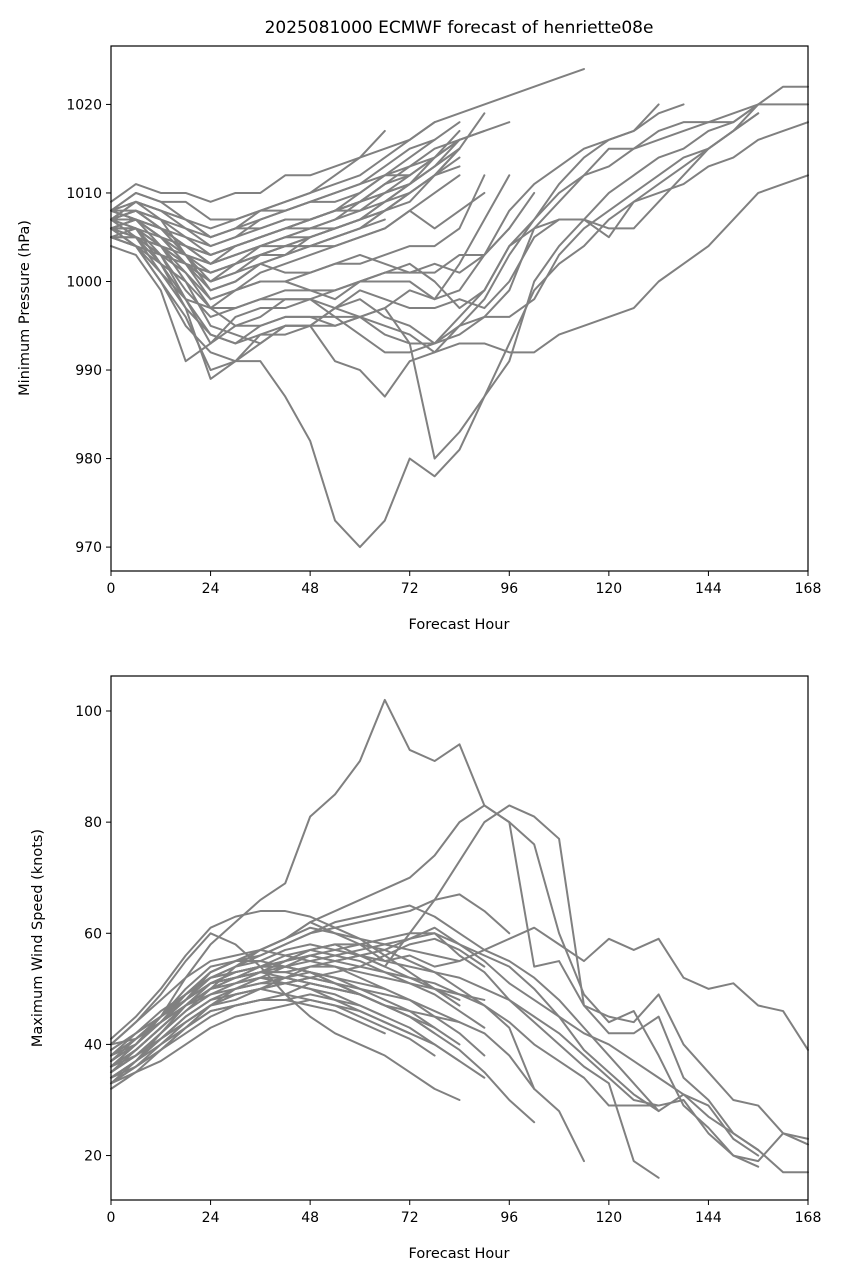 Image resolution: width=843 pixels, height=1279 pixels. I want to click on wind-x-tick-label: 24, so click(211, 1218).